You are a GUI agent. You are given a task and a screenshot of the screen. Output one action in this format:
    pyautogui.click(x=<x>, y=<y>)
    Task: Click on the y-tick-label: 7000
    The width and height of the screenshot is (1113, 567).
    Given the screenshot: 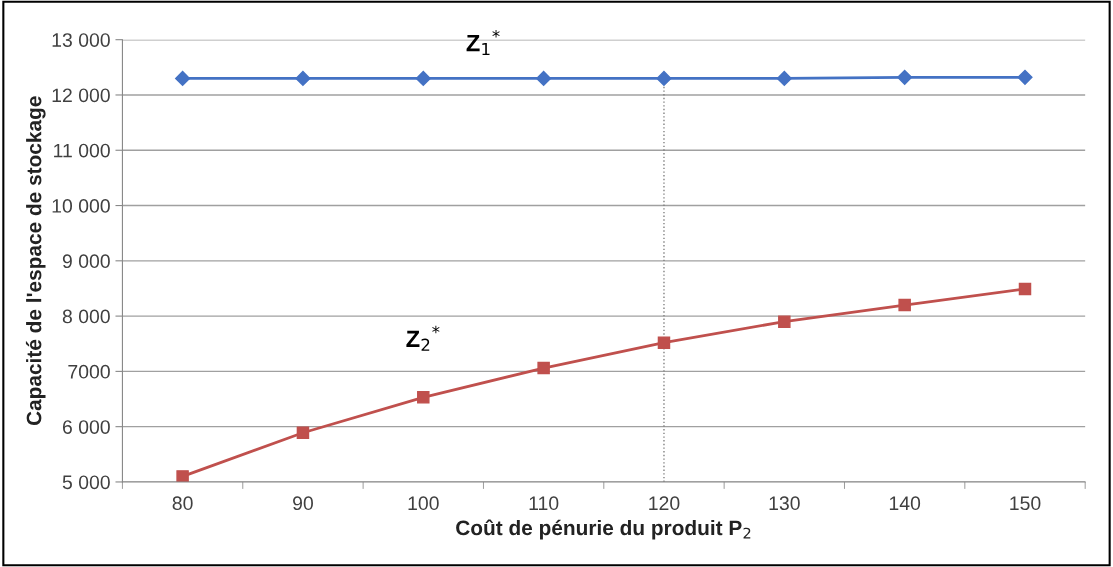 What is the action you would take?
    pyautogui.click(x=89, y=371)
    